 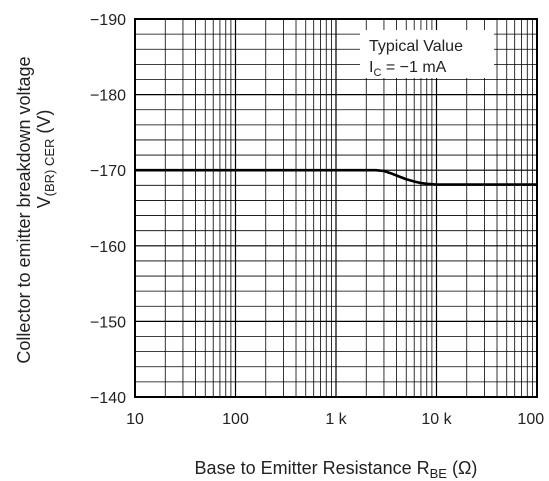 I want to click on x-axis-label: Base to Emitter Resistance RBE (Ω), so click(x=336, y=469).